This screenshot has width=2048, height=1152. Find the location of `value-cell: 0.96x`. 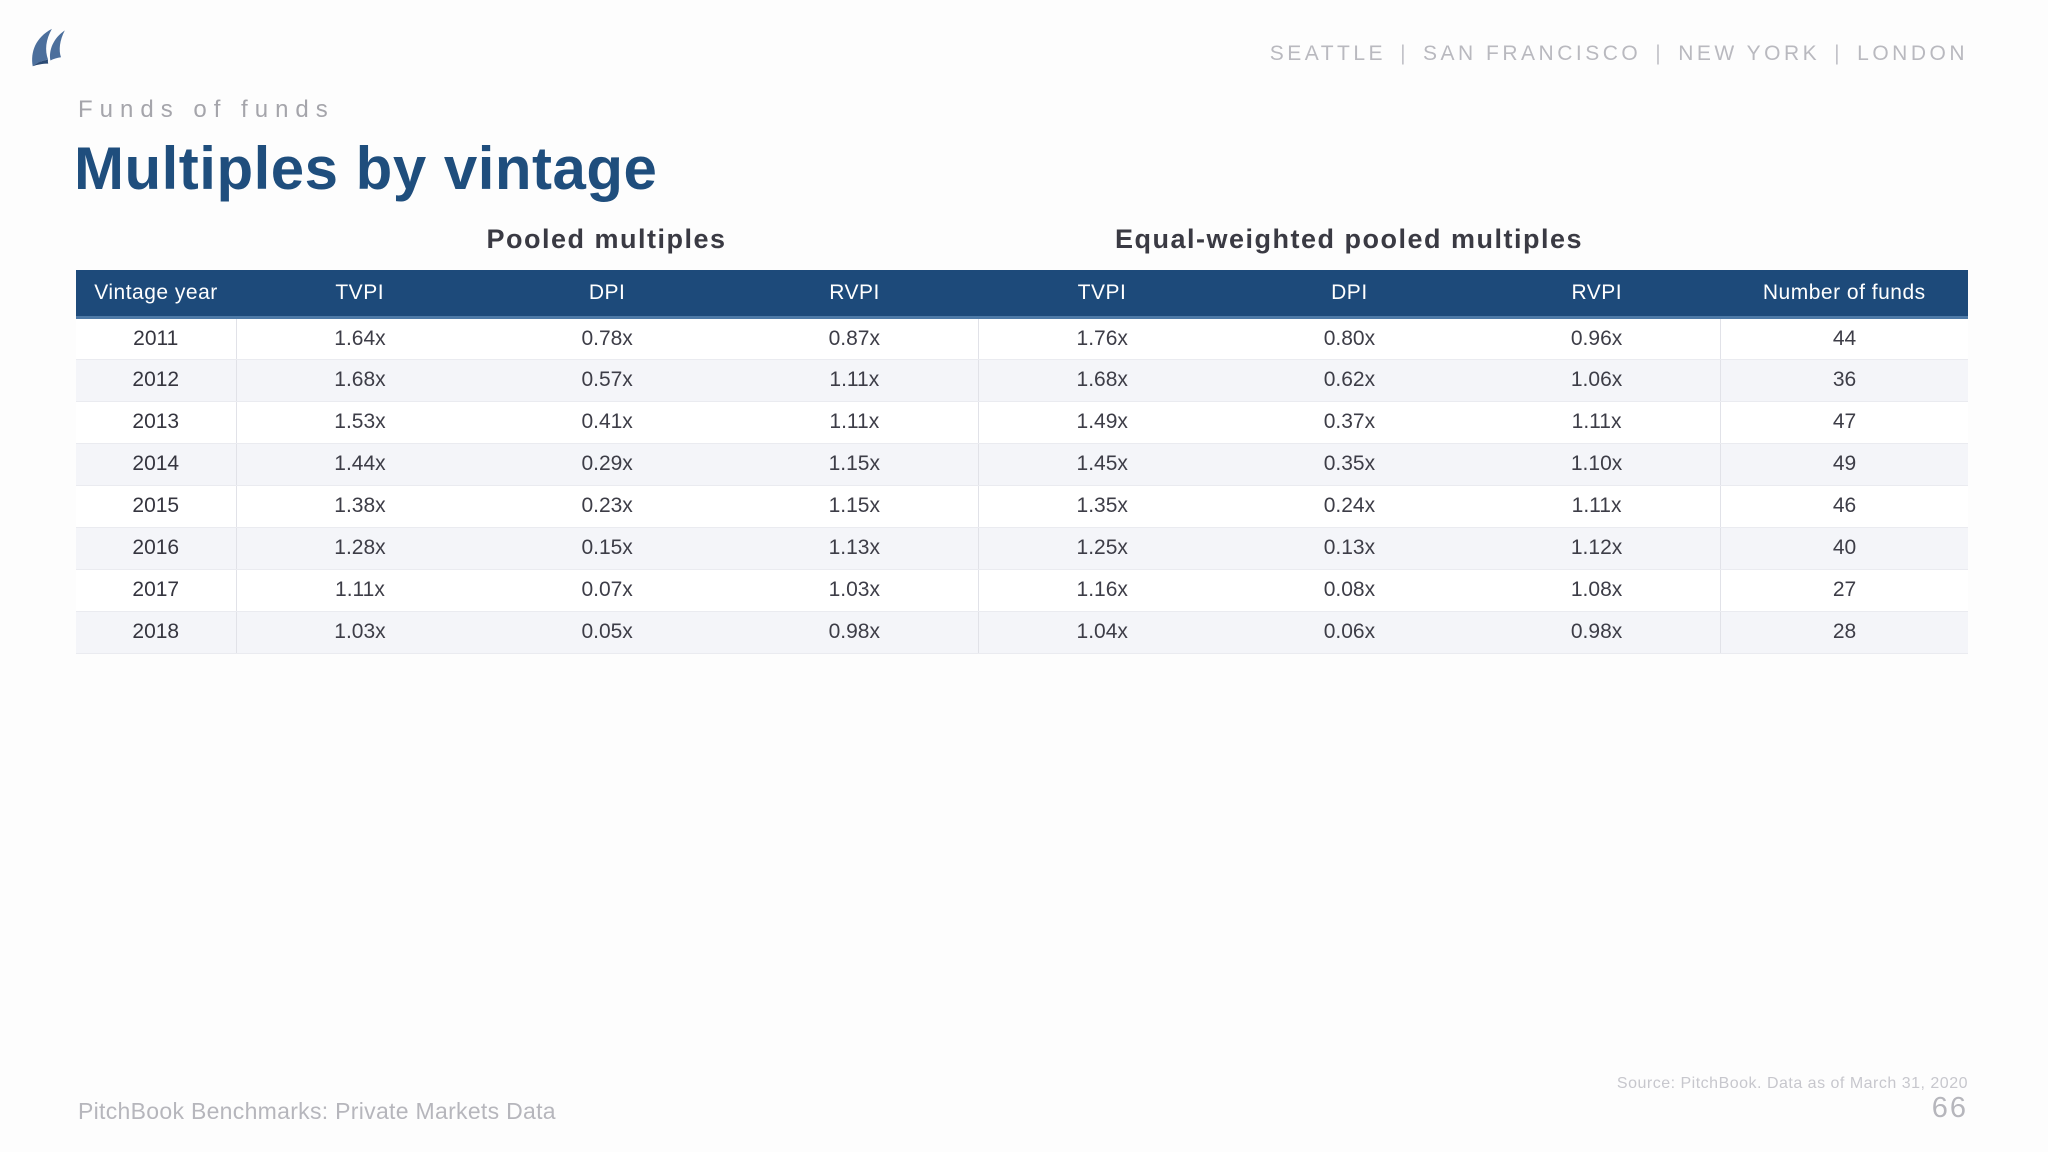

value-cell: 0.96x is located at coordinates (1597, 338).